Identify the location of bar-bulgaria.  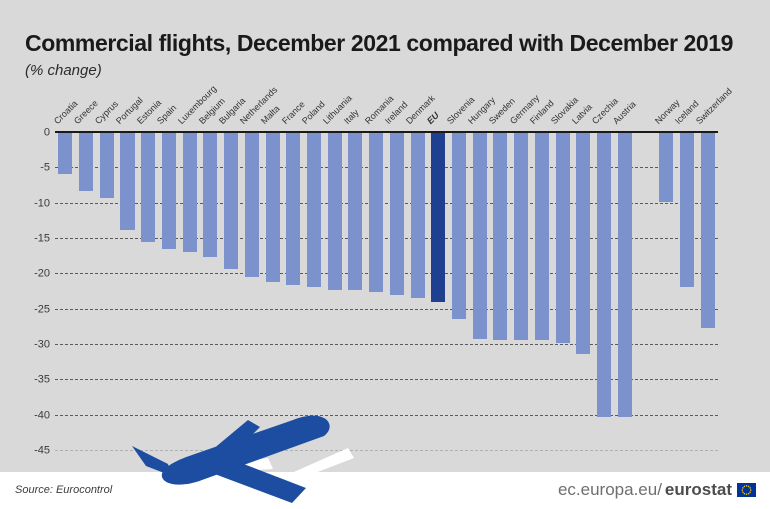
(231, 201).